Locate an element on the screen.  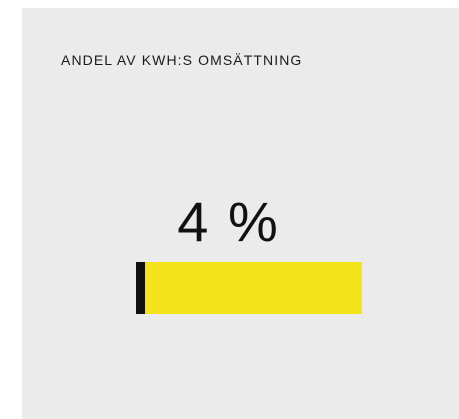
percentage-value: 4 % is located at coordinates (228, 221).